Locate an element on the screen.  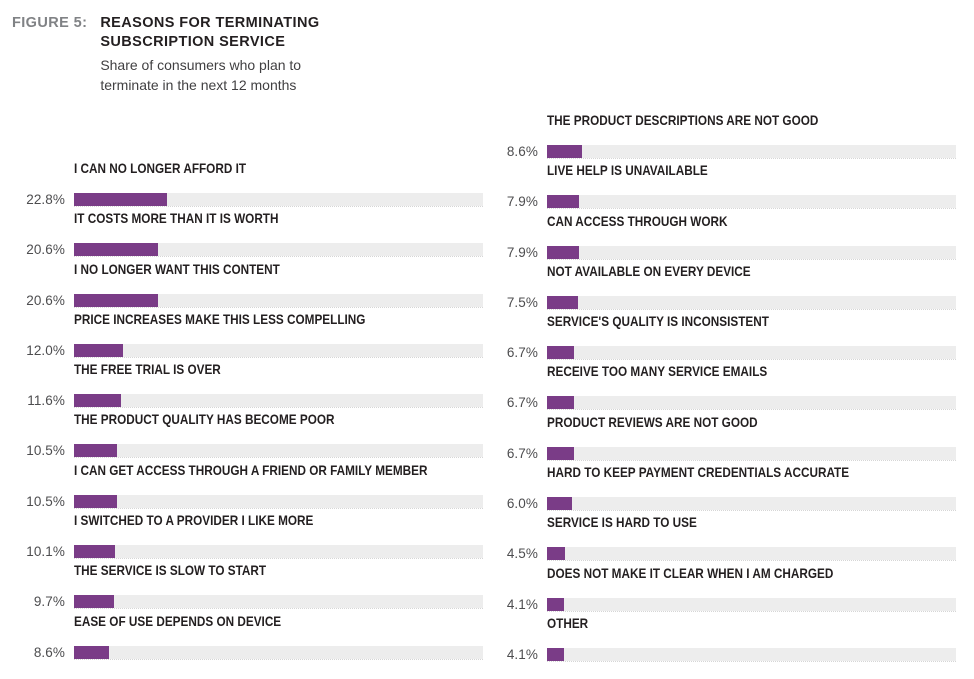
bar-row: RECEIVE TOO MANY SERVICE EMAILS 6.7% is located at coordinates (719, 389).